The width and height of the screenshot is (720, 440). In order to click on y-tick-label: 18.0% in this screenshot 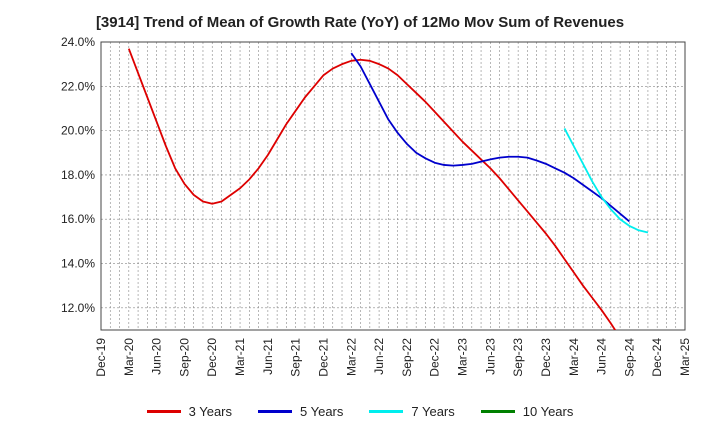, I will do `click(78, 175)`.